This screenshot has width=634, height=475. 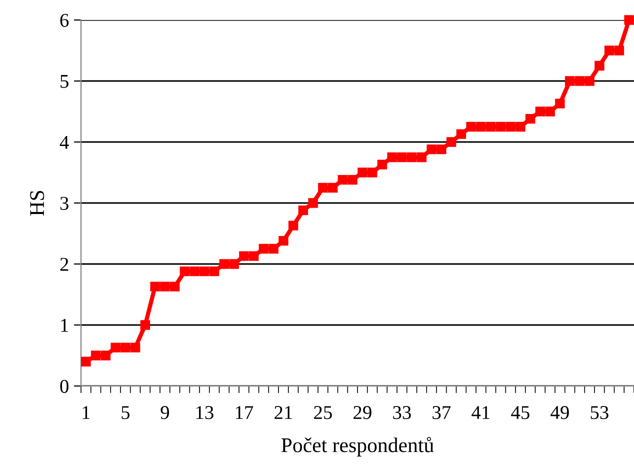 What do you see at coordinates (363, 413) in the screenshot?
I see `x-tick-label: 29` at bounding box center [363, 413].